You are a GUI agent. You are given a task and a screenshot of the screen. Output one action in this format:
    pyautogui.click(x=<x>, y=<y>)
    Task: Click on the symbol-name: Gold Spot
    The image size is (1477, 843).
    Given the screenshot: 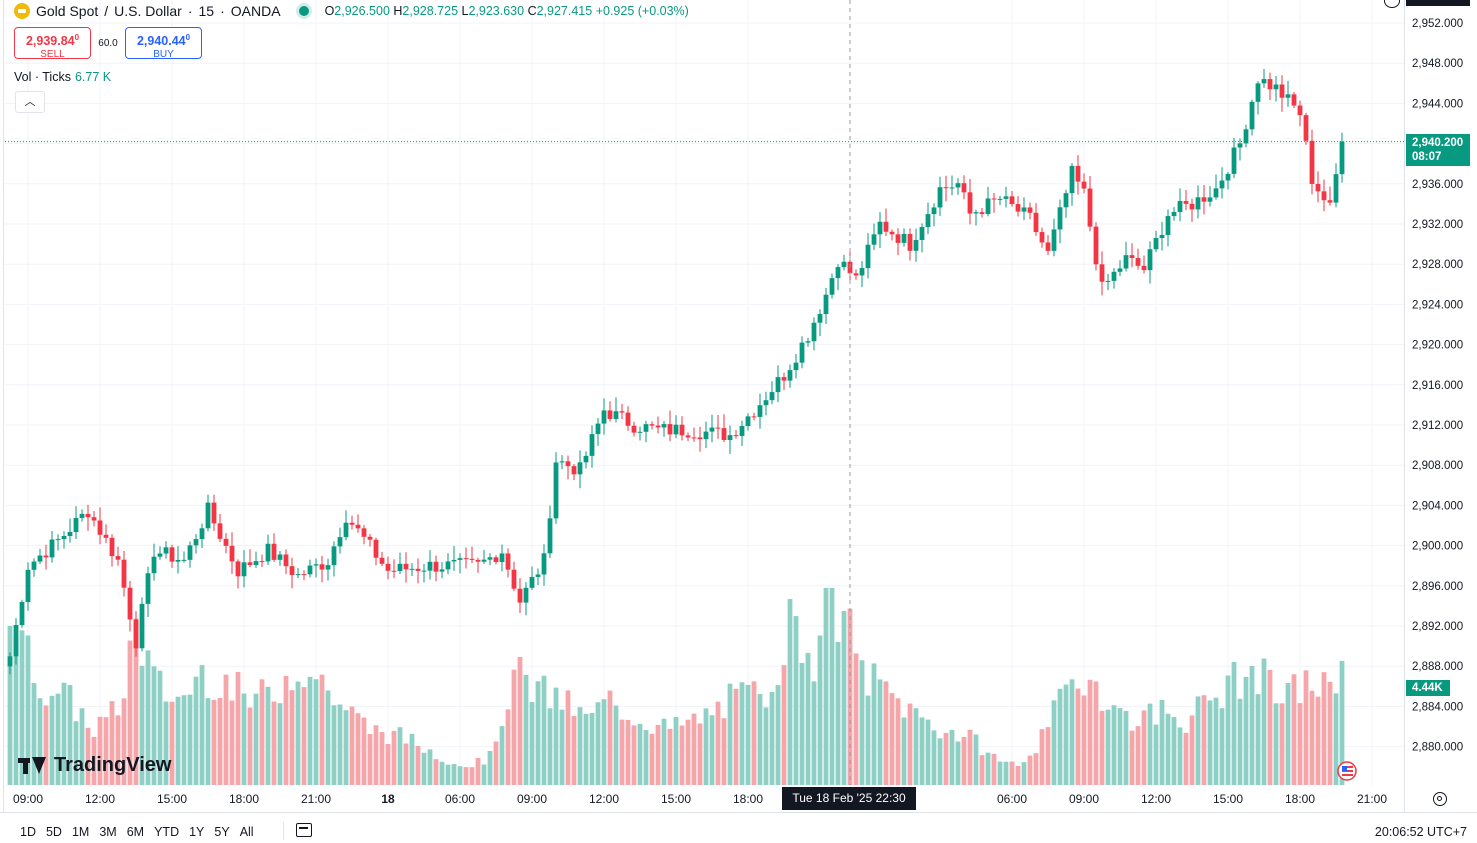 What is the action you would take?
    pyautogui.click(x=67, y=11)
    